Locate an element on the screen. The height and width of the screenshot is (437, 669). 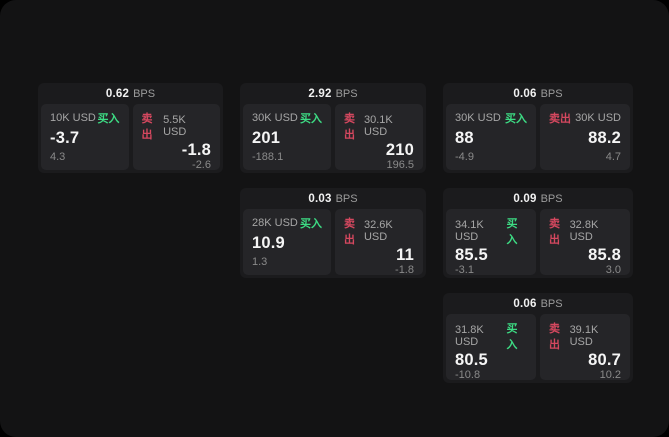
sell-delta: 4.7 is located at coordinates (613, 157).